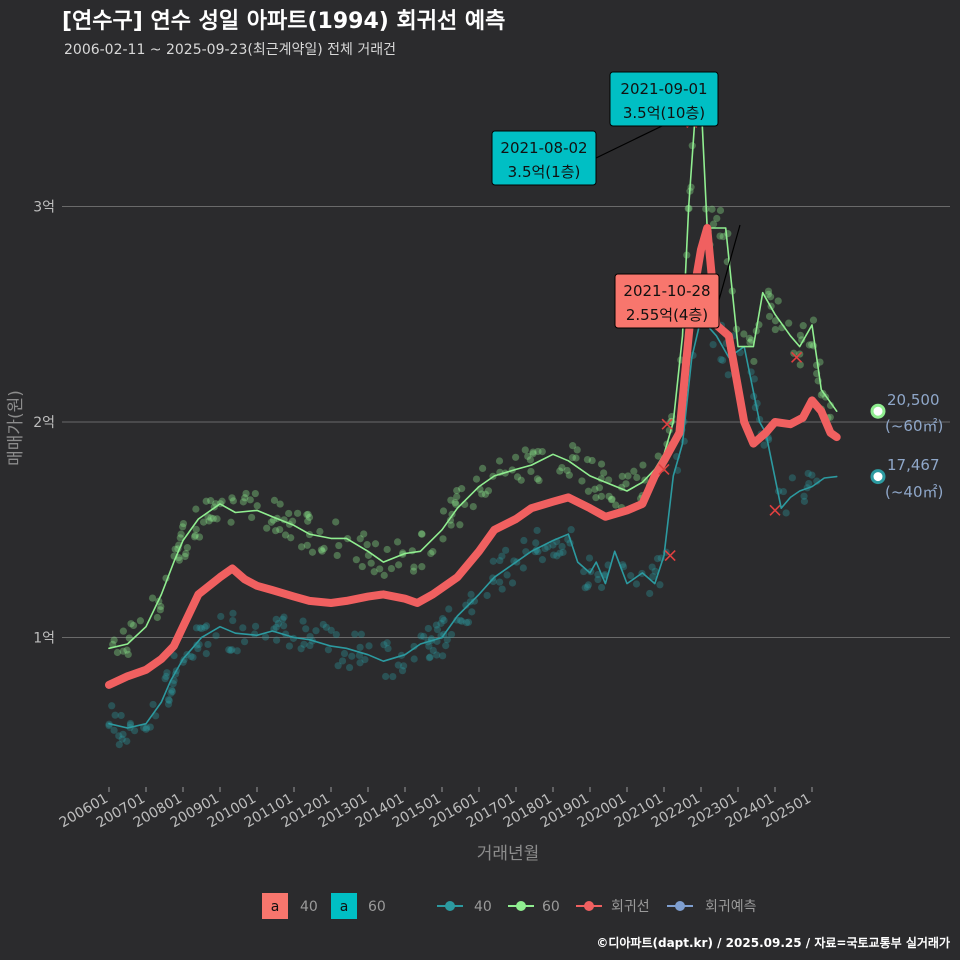 The image size is (960, 960). Describe the element at coordinates (44, 208) in the screenshot. I see `y-tick-label: 3억` at that location.